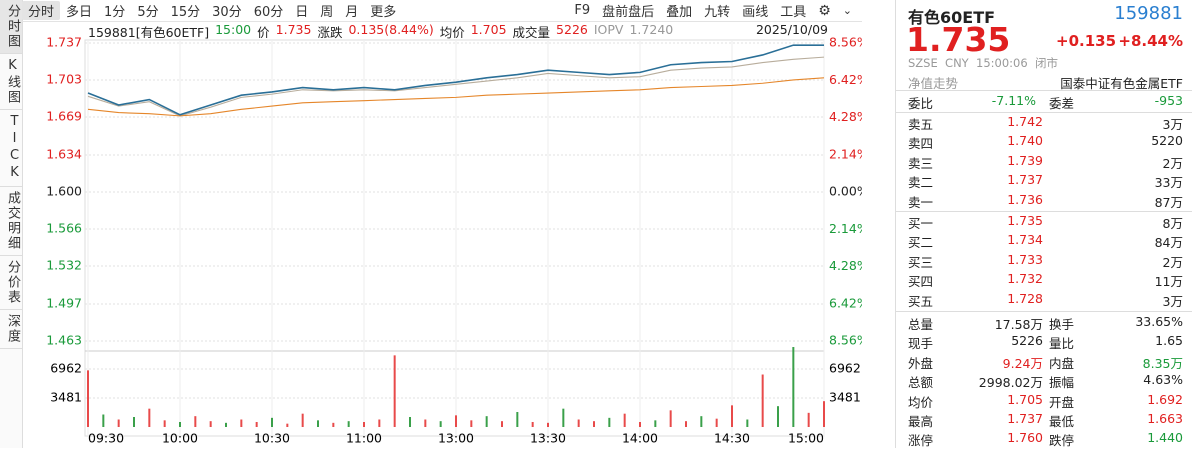 The image size is (1192, 449). Describe the element at coordinates (952, 17) in the screenshot. I see `name: 有色60ETF` at that location.